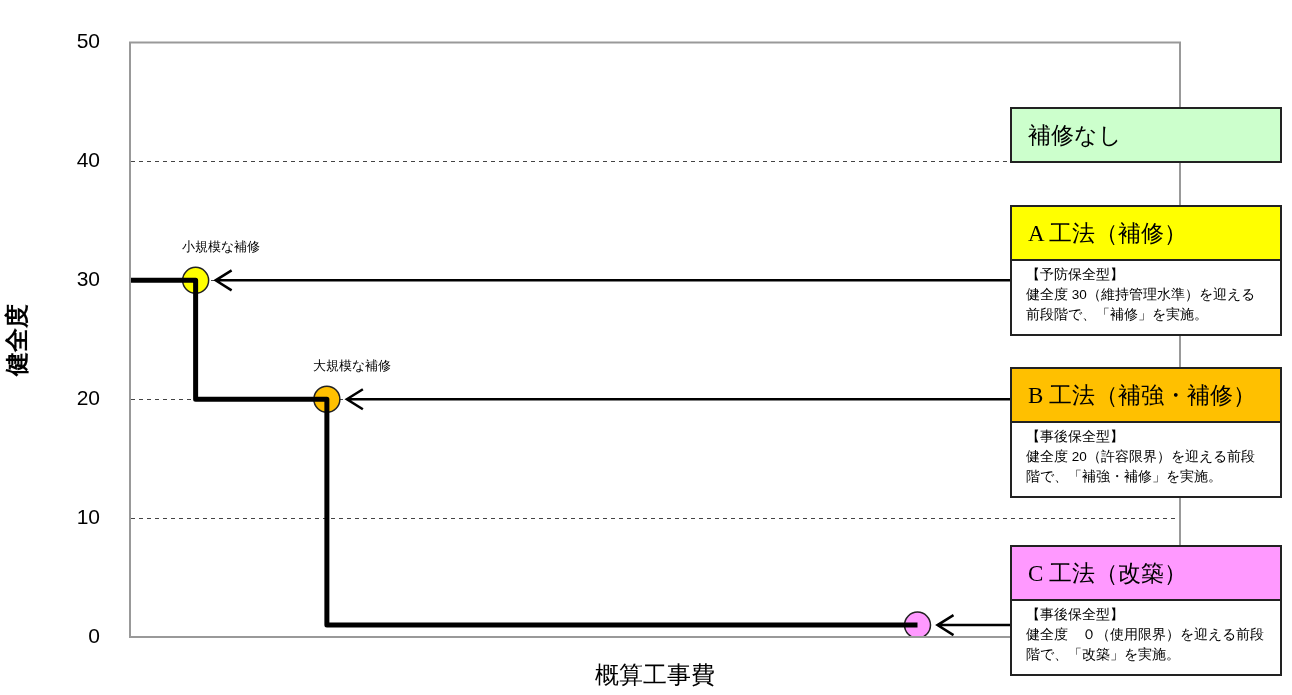  I want to click on y-tick-label: 0, so click(94, 635).